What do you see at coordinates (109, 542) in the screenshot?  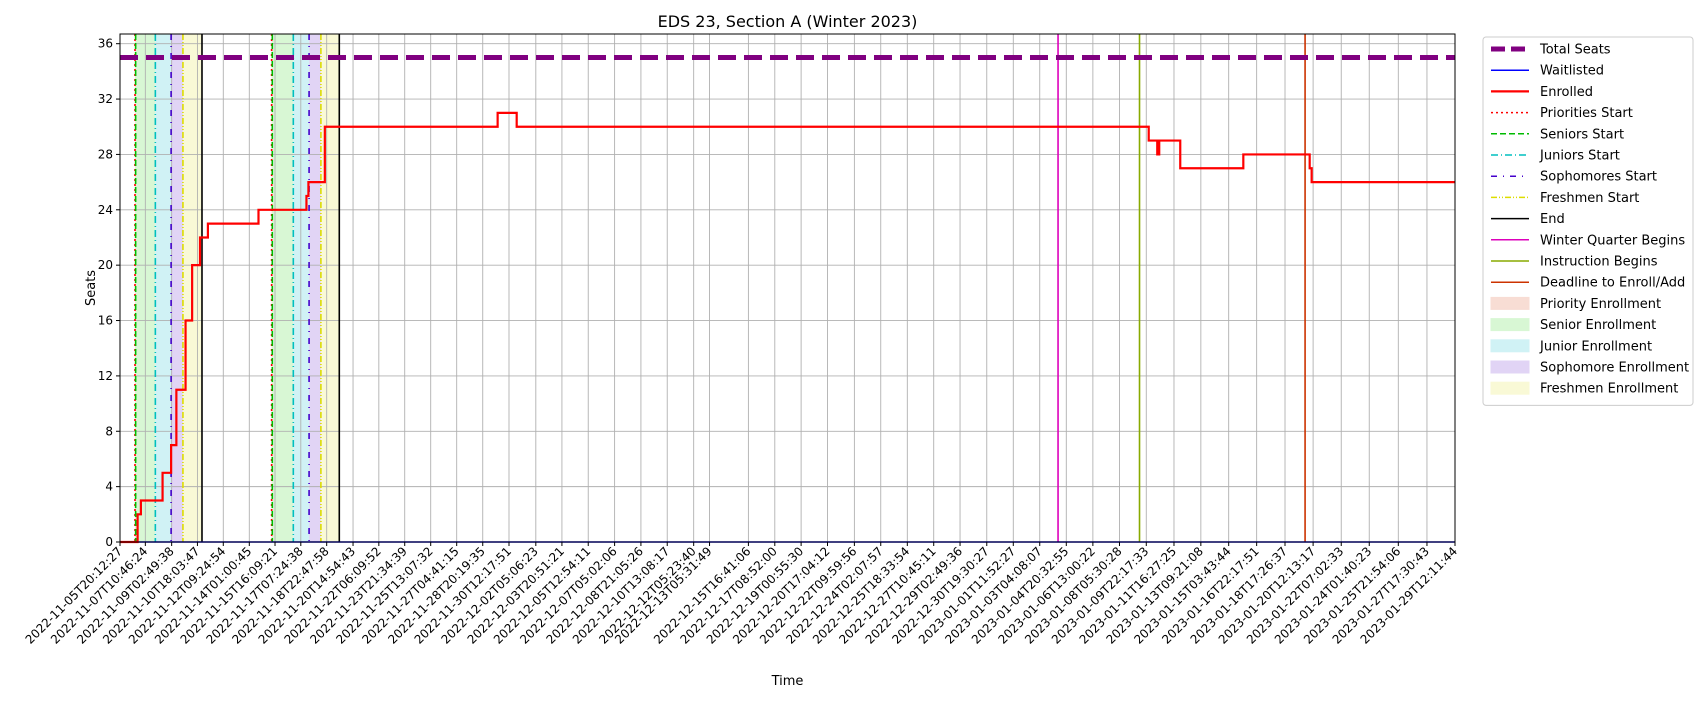 I see `y-tick-label-0: 0` at bounding box center [109, 542].